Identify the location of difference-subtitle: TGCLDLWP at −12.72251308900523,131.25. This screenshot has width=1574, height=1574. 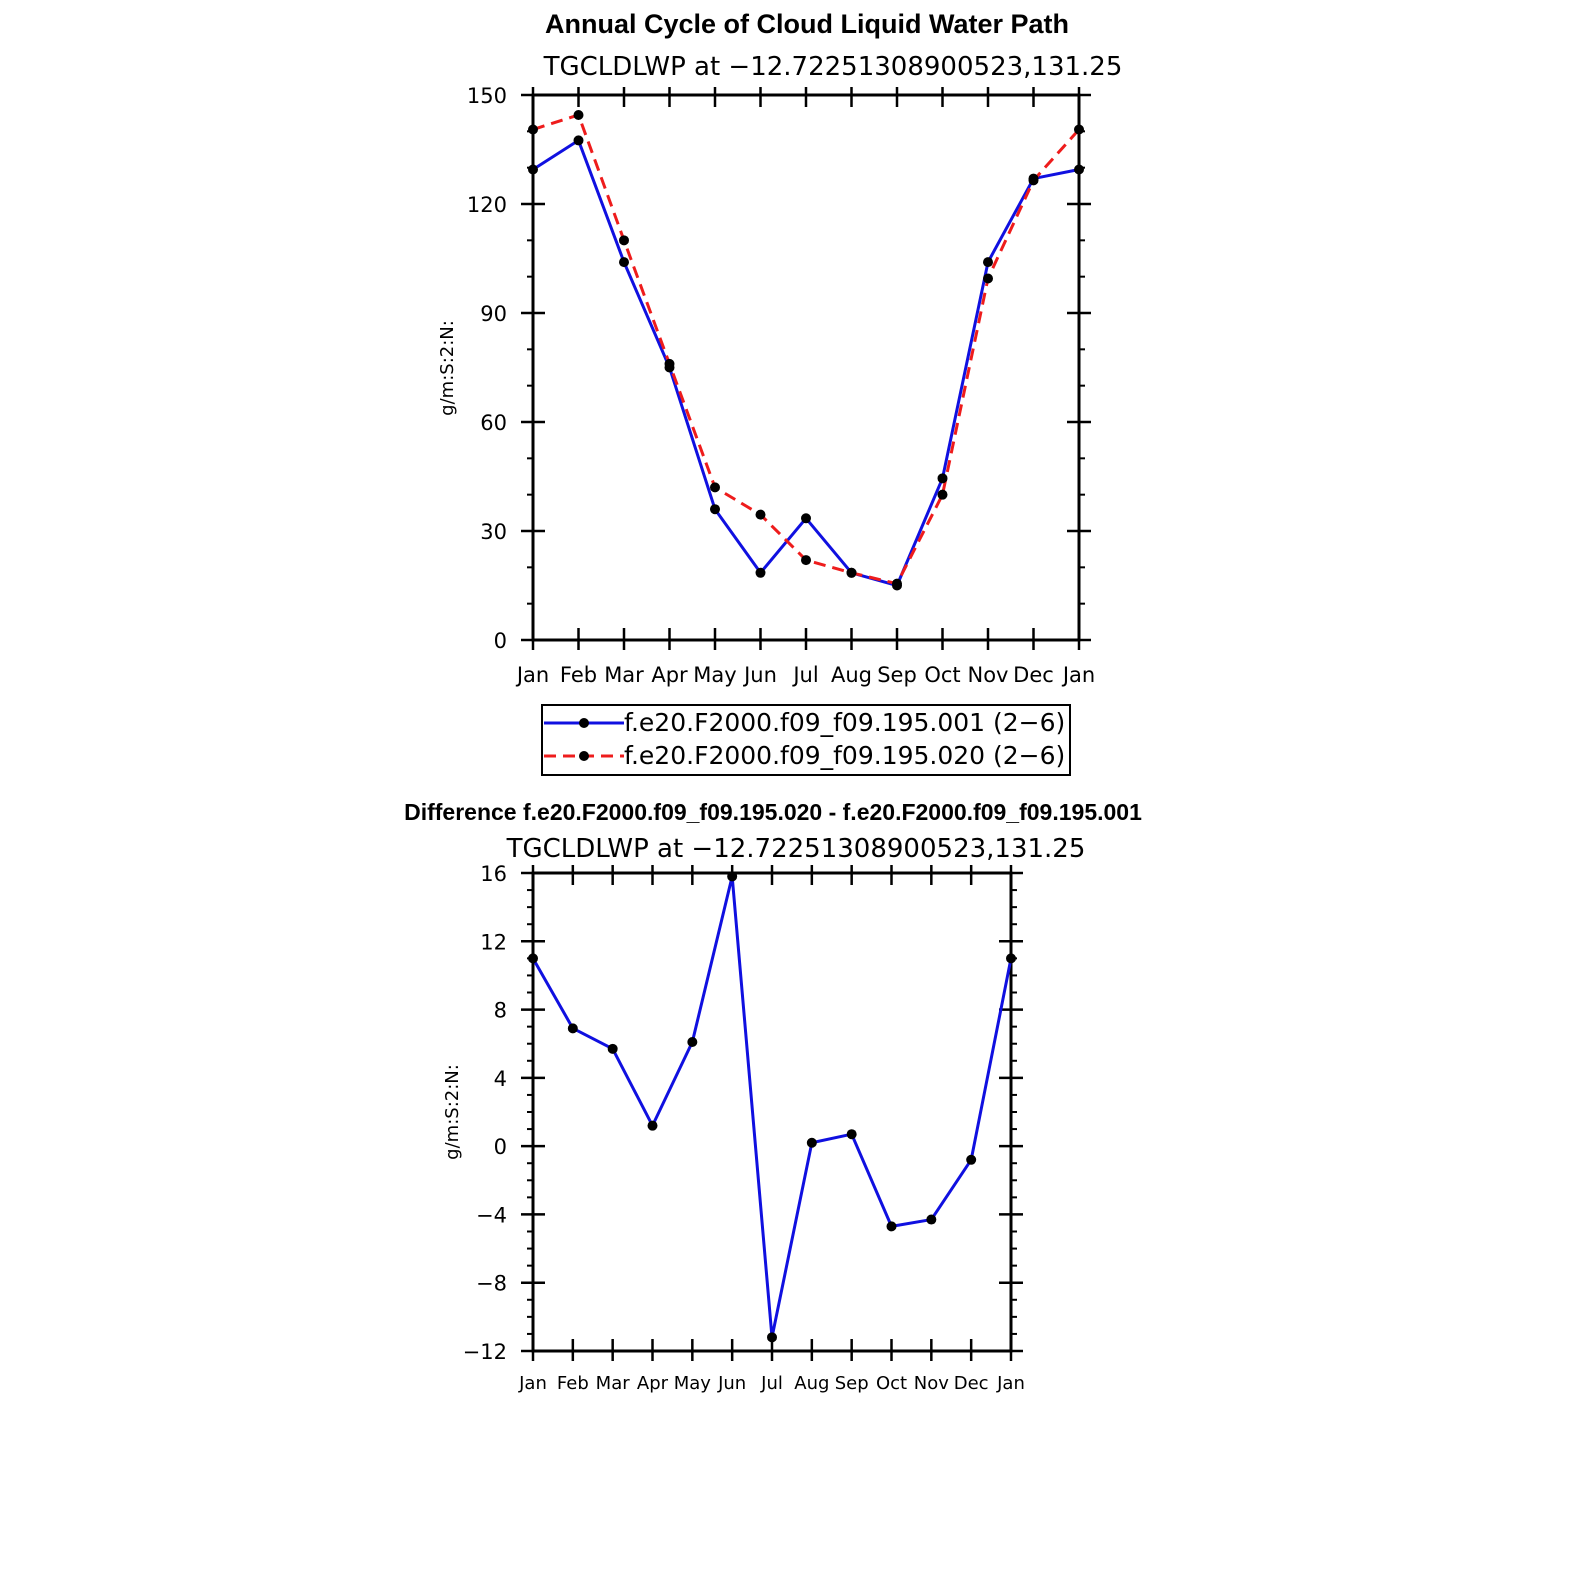
(796, 849).